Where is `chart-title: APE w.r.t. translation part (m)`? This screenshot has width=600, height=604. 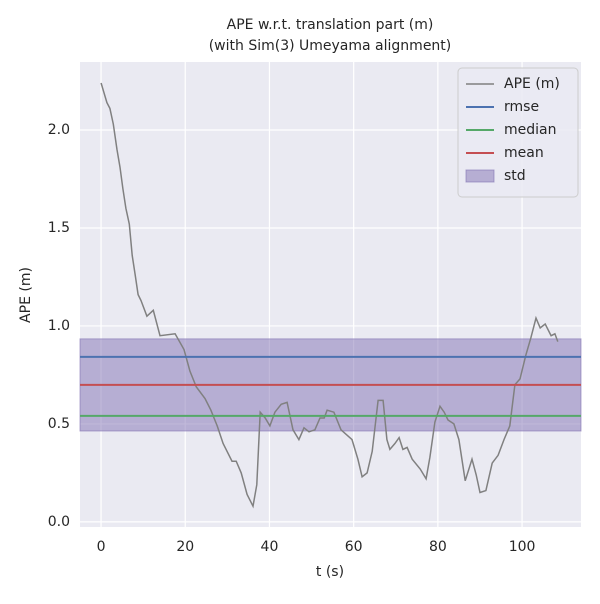 chart-title: APE w.r.t. translation part (m) is located at coordinates (330, 25).